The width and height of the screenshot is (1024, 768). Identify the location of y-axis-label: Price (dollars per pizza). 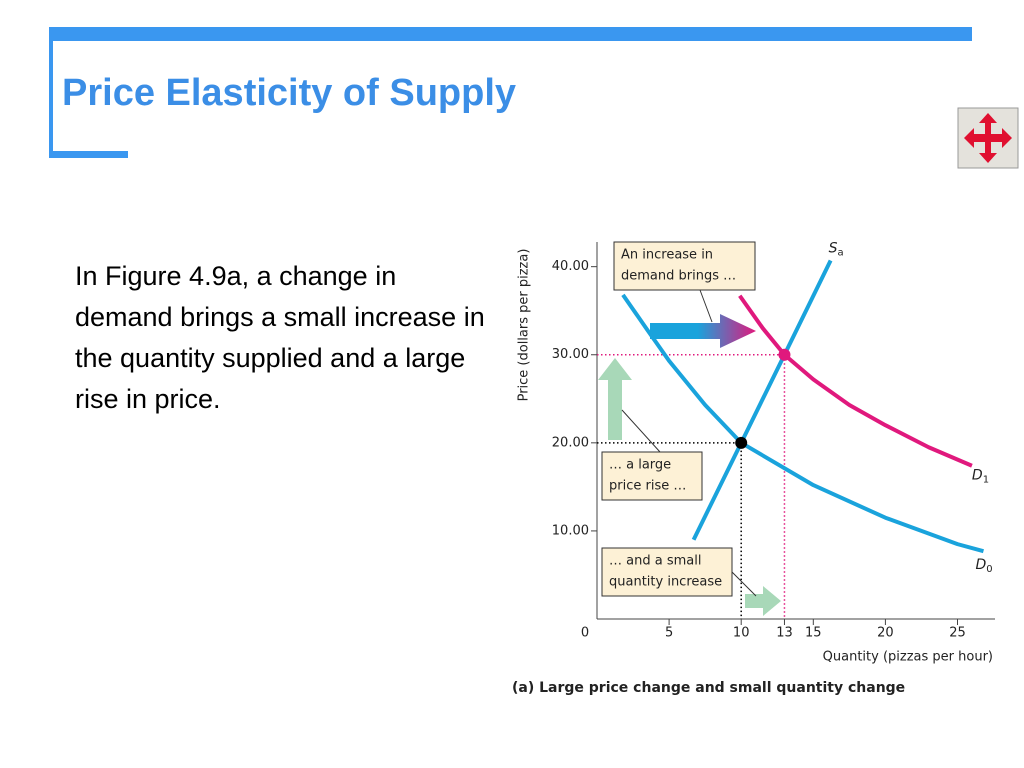
(524, 325).